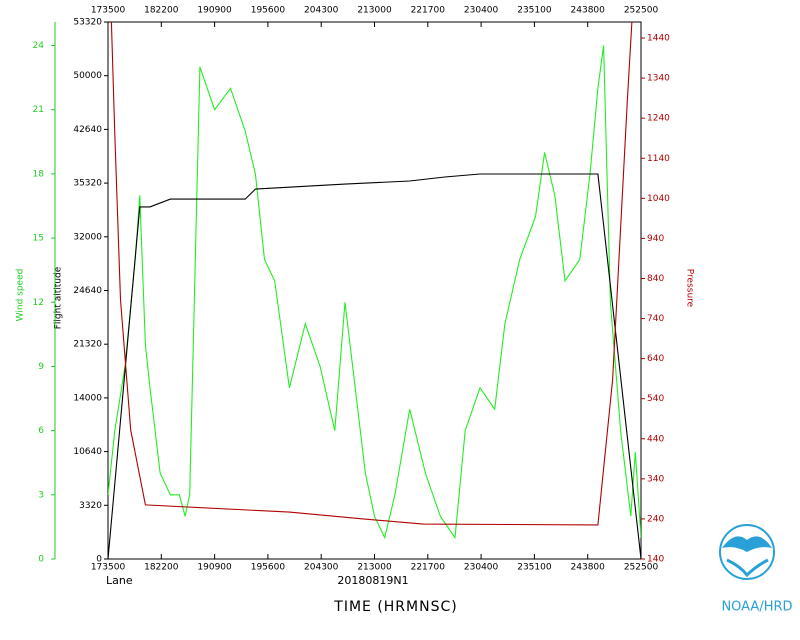 This screenshot has height=640, width=800. What do you see at coordinates (374, 568) in the screenshot?
I see `x-tick-label: 213000` at bounding box center [374, 568].